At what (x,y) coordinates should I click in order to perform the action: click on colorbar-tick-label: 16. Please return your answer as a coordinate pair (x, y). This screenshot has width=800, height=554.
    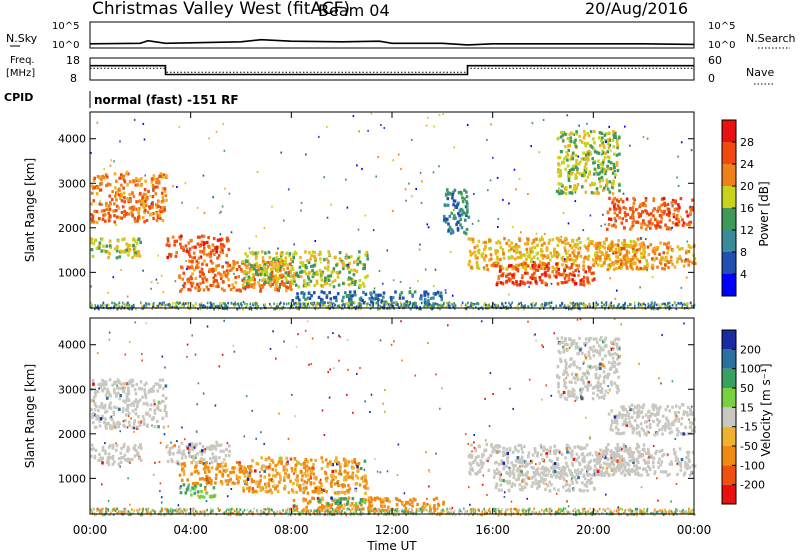
    Looking at the image, I should click on (747, 208).